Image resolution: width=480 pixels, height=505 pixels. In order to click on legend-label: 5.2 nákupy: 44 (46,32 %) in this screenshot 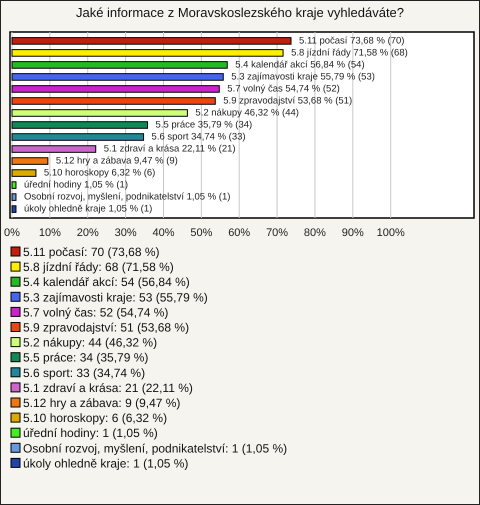, I will do `click(90, 343)`.